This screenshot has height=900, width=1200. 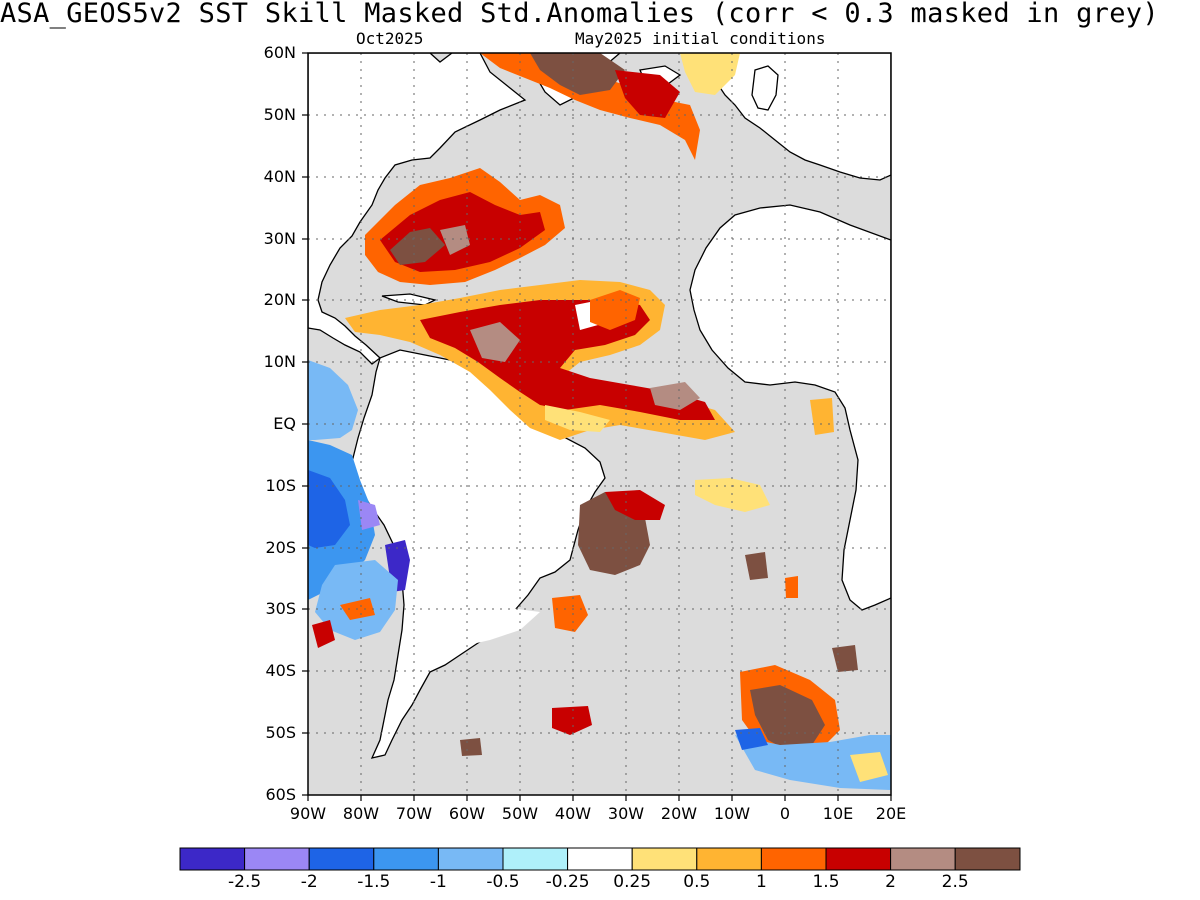 I want to click on lat-label-10s: 10S, so click(x=280, y=485).